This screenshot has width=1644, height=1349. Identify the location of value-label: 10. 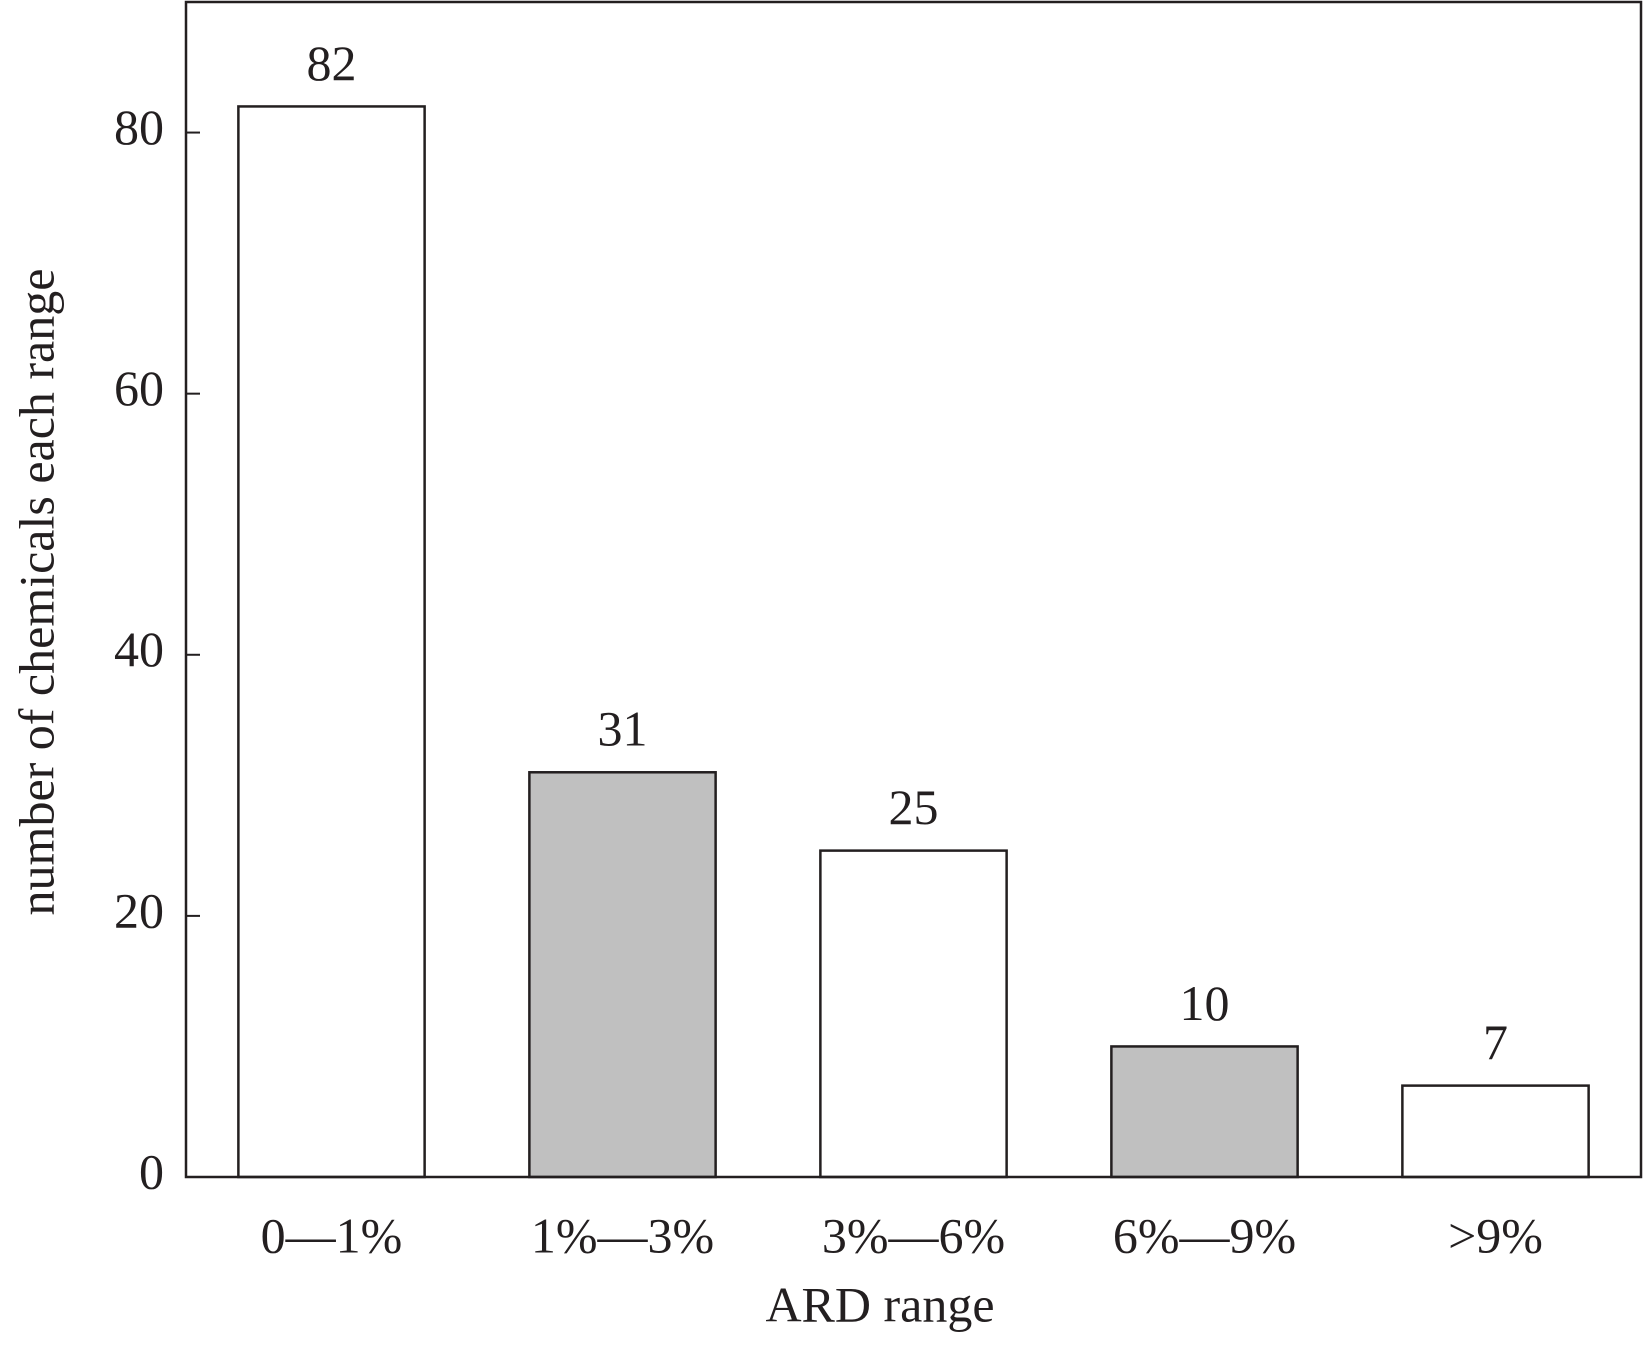
(1205, 1003).